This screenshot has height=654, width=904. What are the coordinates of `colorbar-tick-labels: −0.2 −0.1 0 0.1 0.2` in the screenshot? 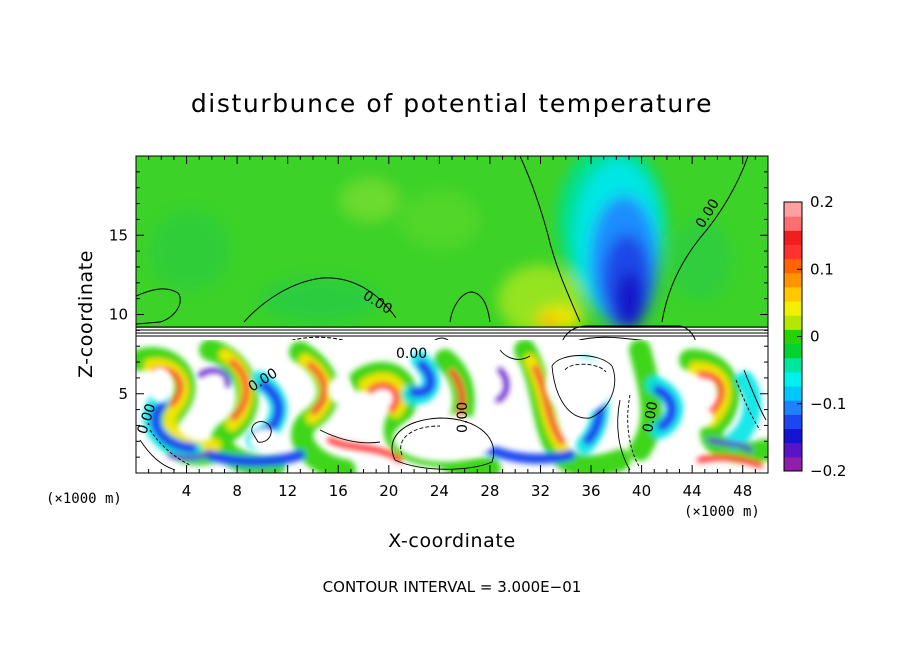 It's located at (821, 336).